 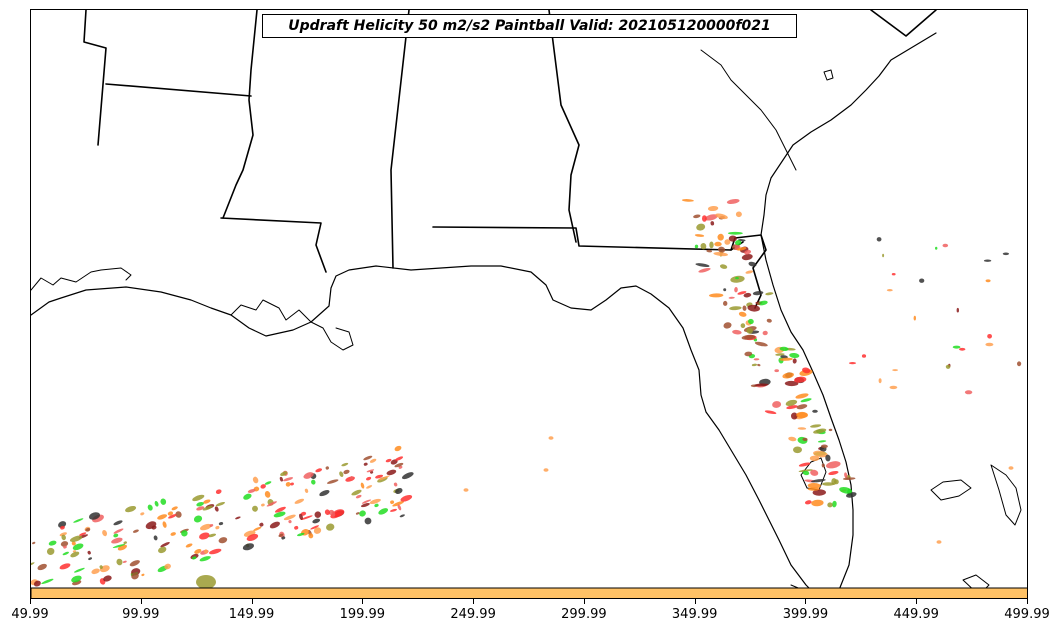 I want to click on colorbar-band, so click(x=529, y=592).